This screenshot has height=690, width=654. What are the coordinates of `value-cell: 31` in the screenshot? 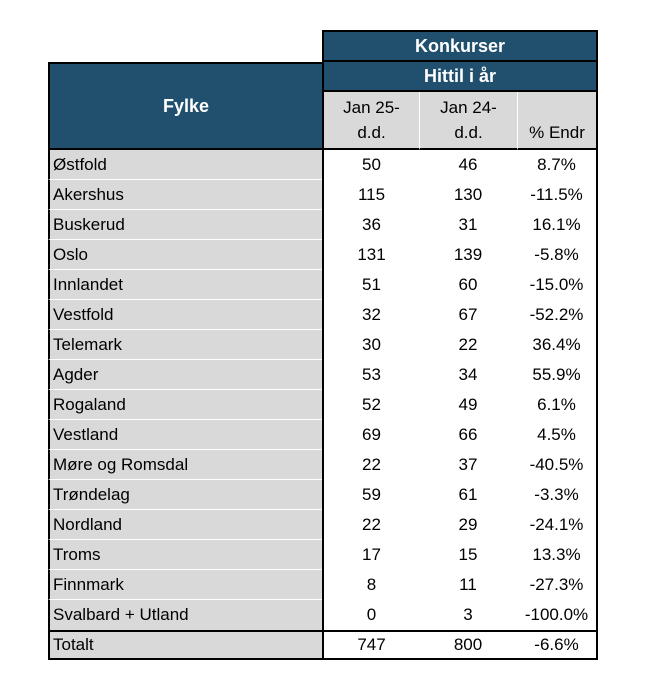 It's located at (468, 225).